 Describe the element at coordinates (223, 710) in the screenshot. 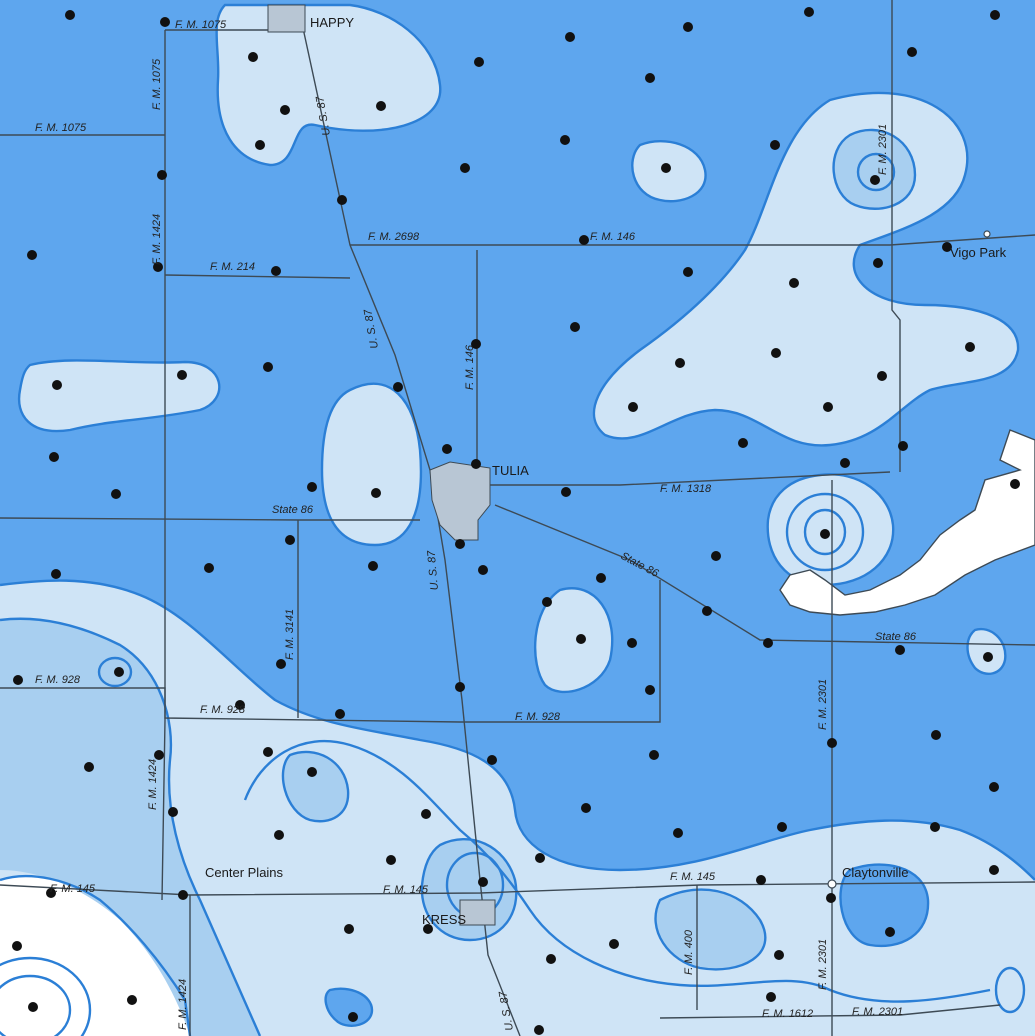

I see `road-label-fm928-mid: F. M. 928` at that location.